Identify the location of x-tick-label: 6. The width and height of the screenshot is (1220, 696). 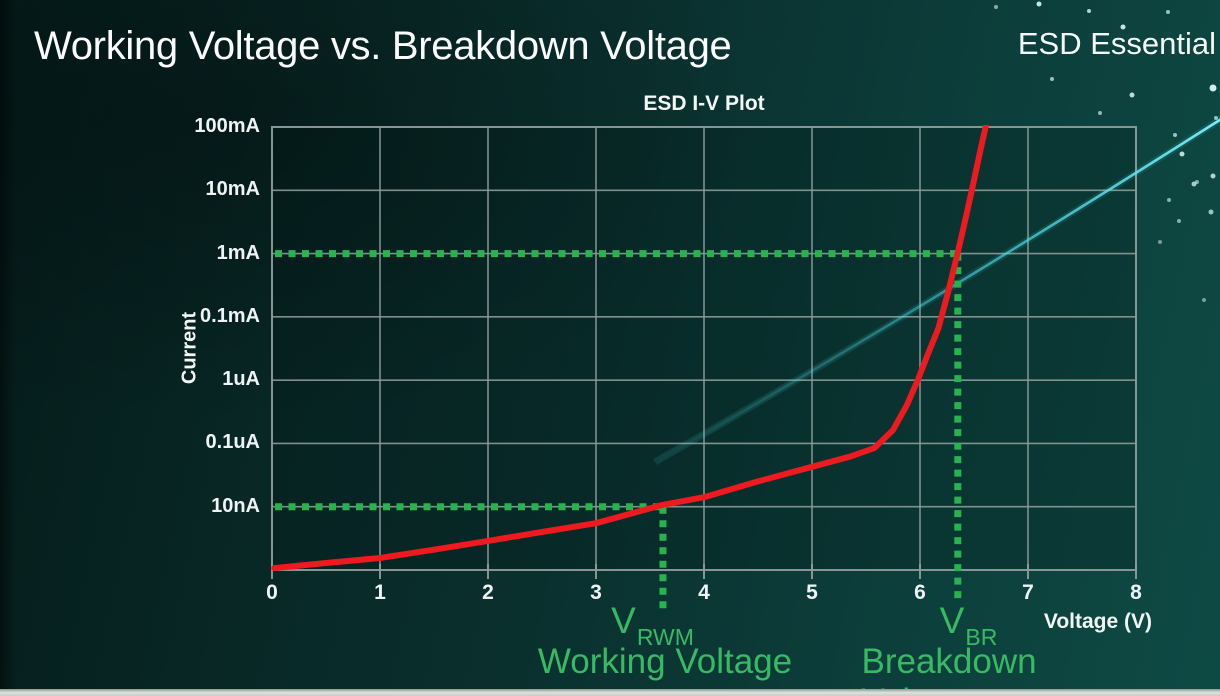
(920, 592).